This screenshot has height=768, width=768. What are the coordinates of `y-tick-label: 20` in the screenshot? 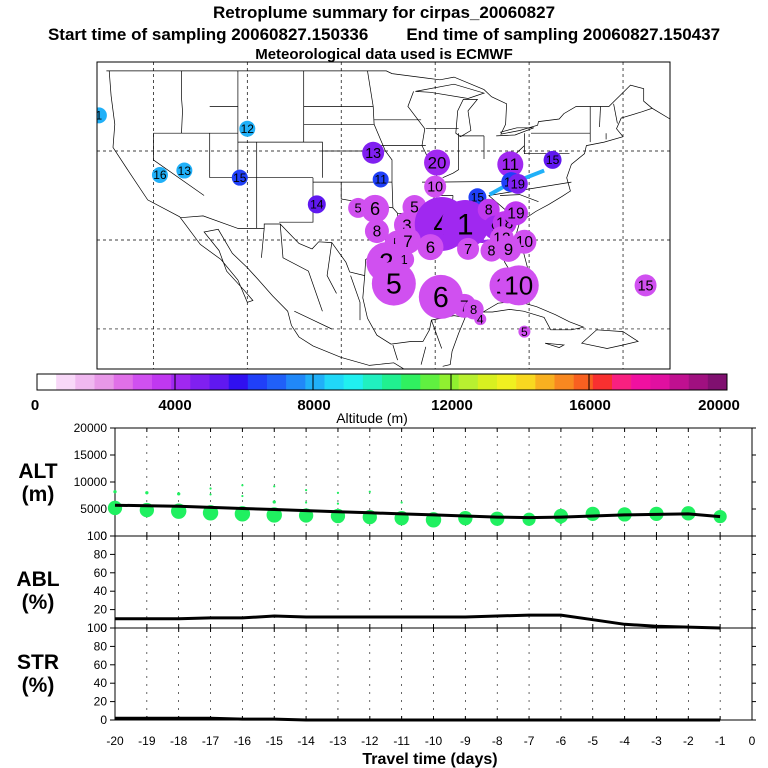 It's located at (101, 702).